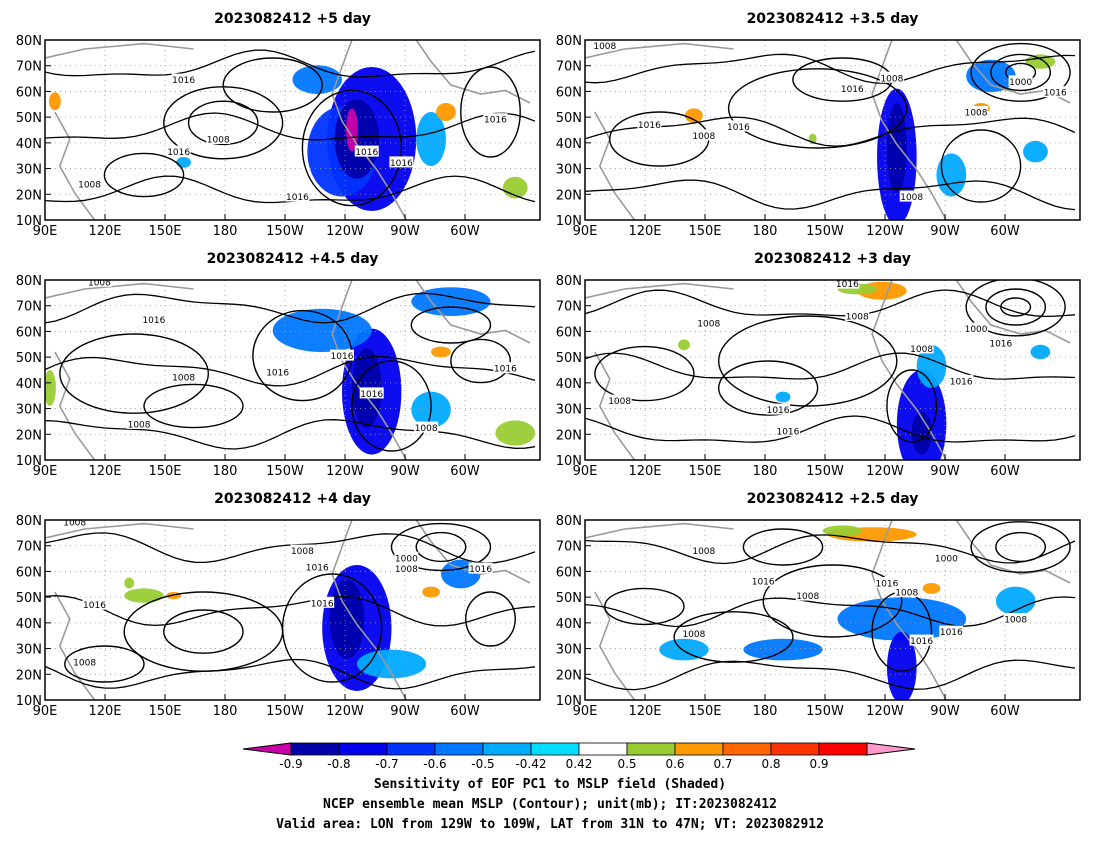 This screenshot has width=1100, height=850. Describe the element at coordinates (843, 749) in the screenshot. I see `colorbar-segment` at that location.